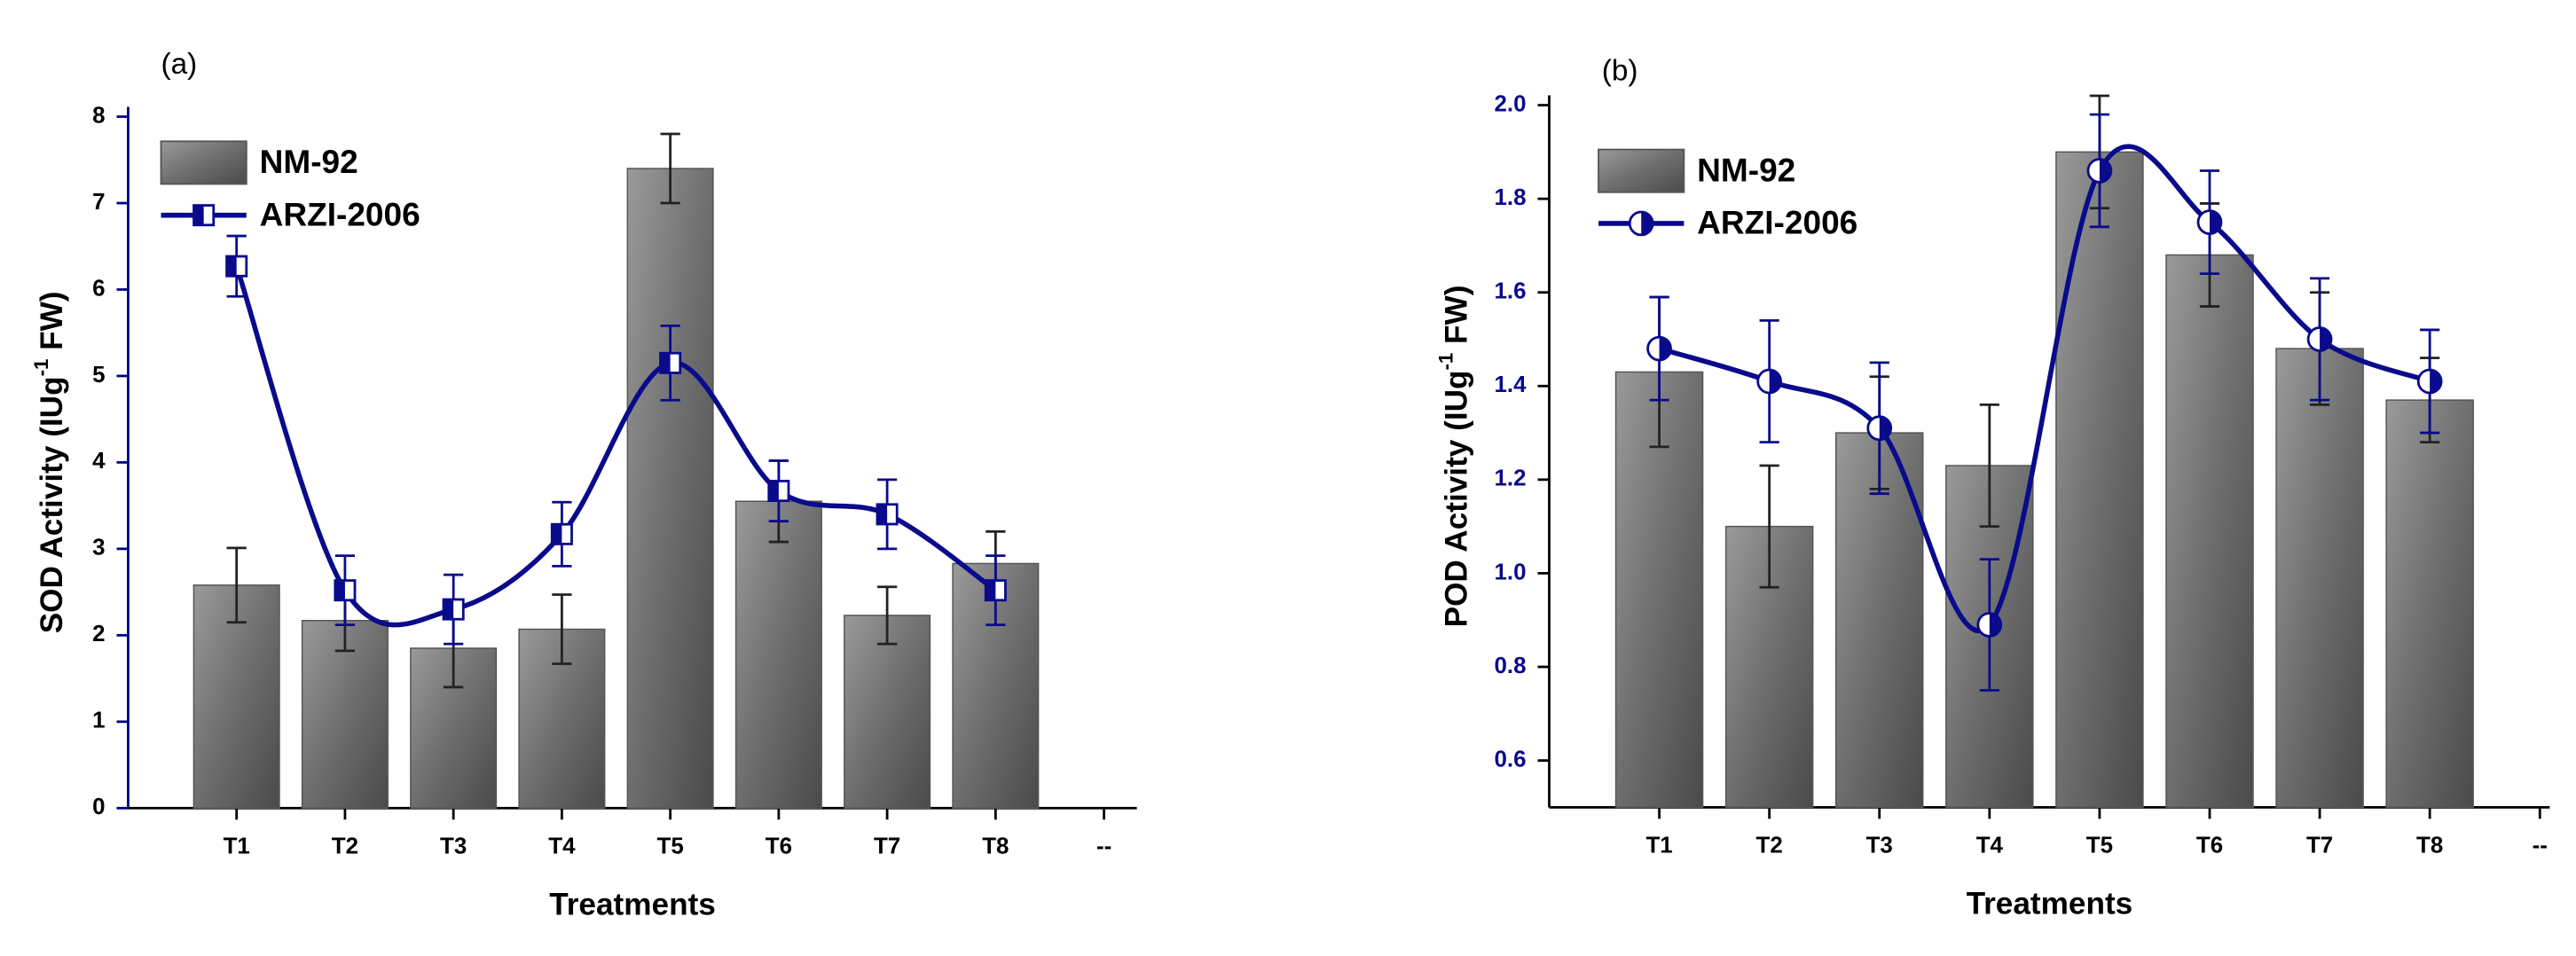 This screenshot has height=956, width=2576. I want to click on y-tick-label: 0.6, so click(1511, 759).